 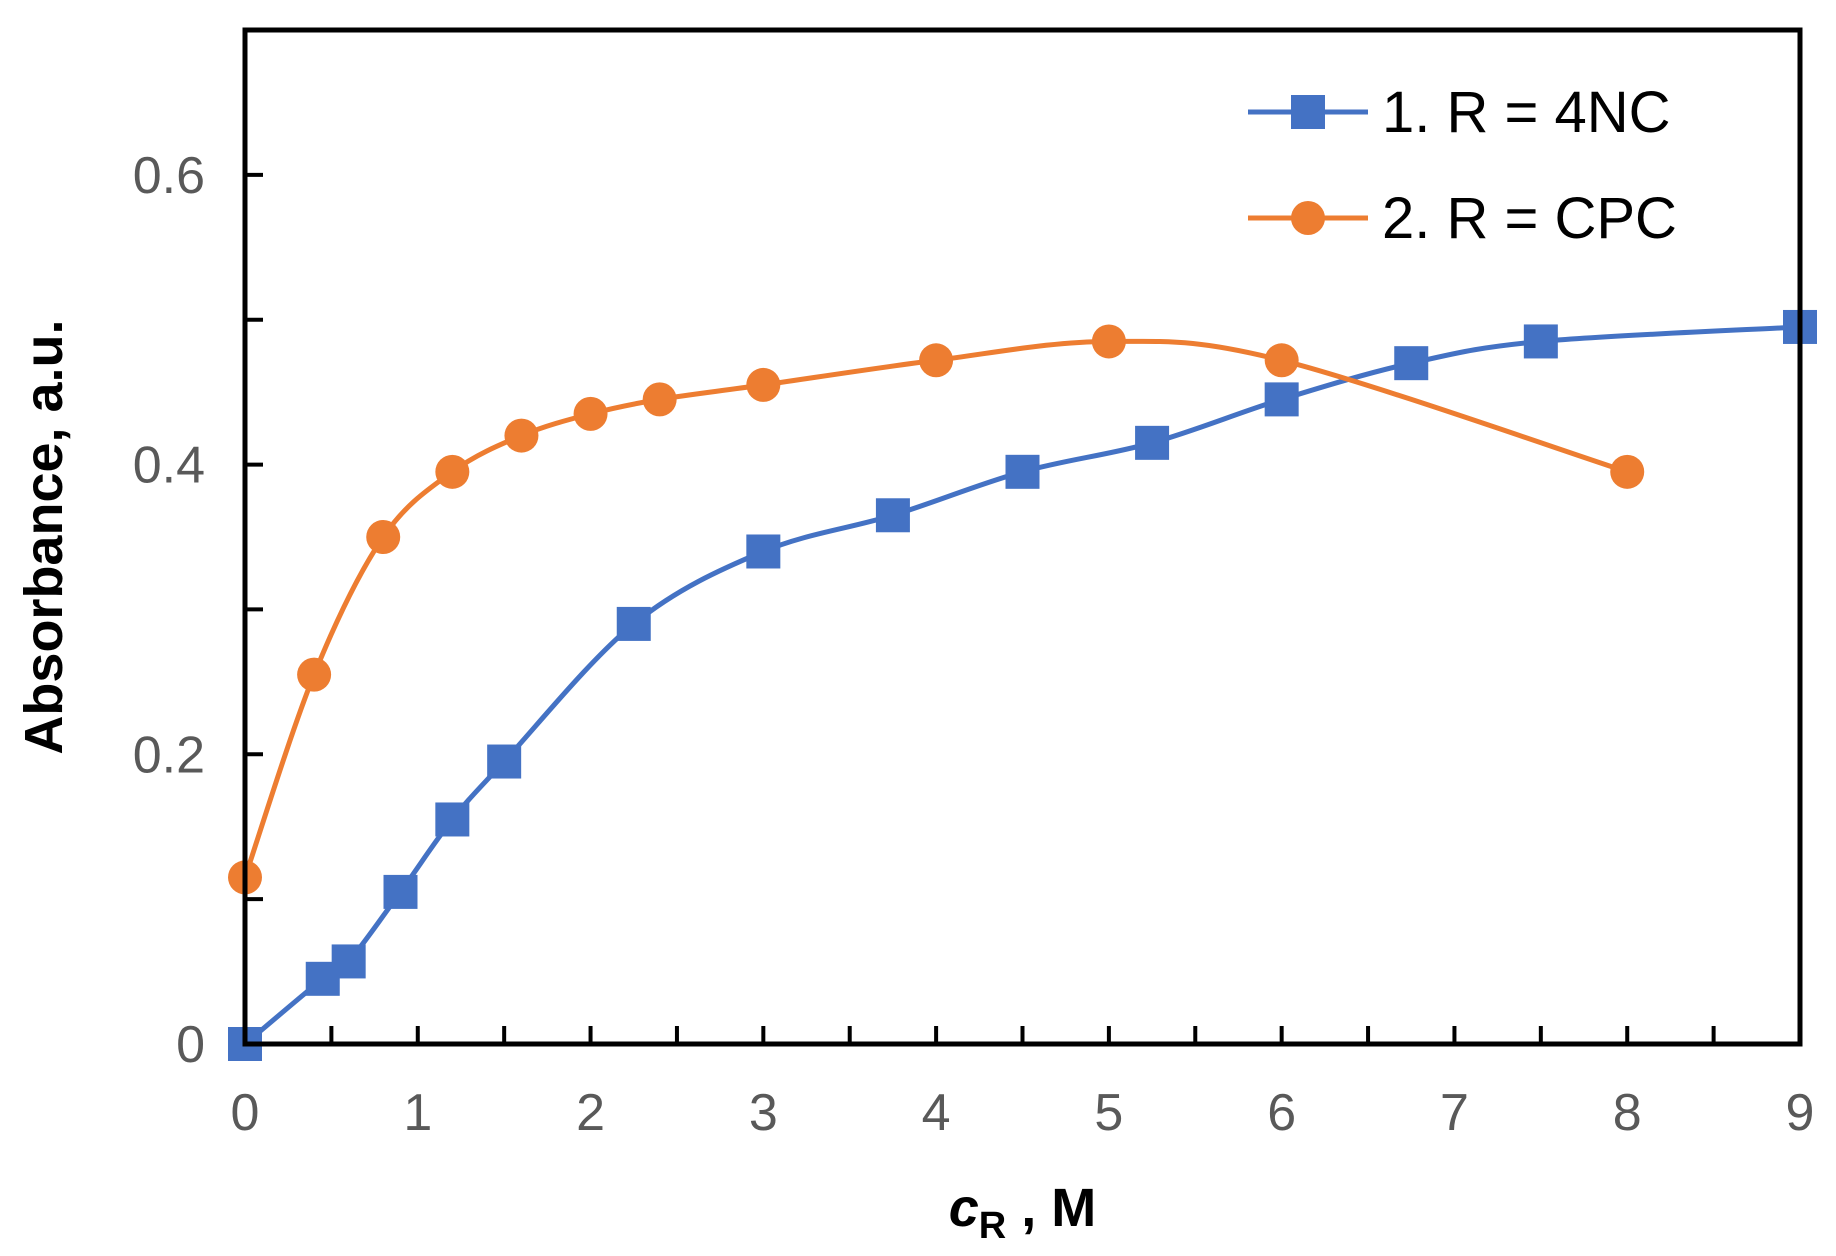 What do you see at coordinates (169, 755) in the screenshot?
I see `y-tick-label: 0.2` at bounding box center [169, 755].